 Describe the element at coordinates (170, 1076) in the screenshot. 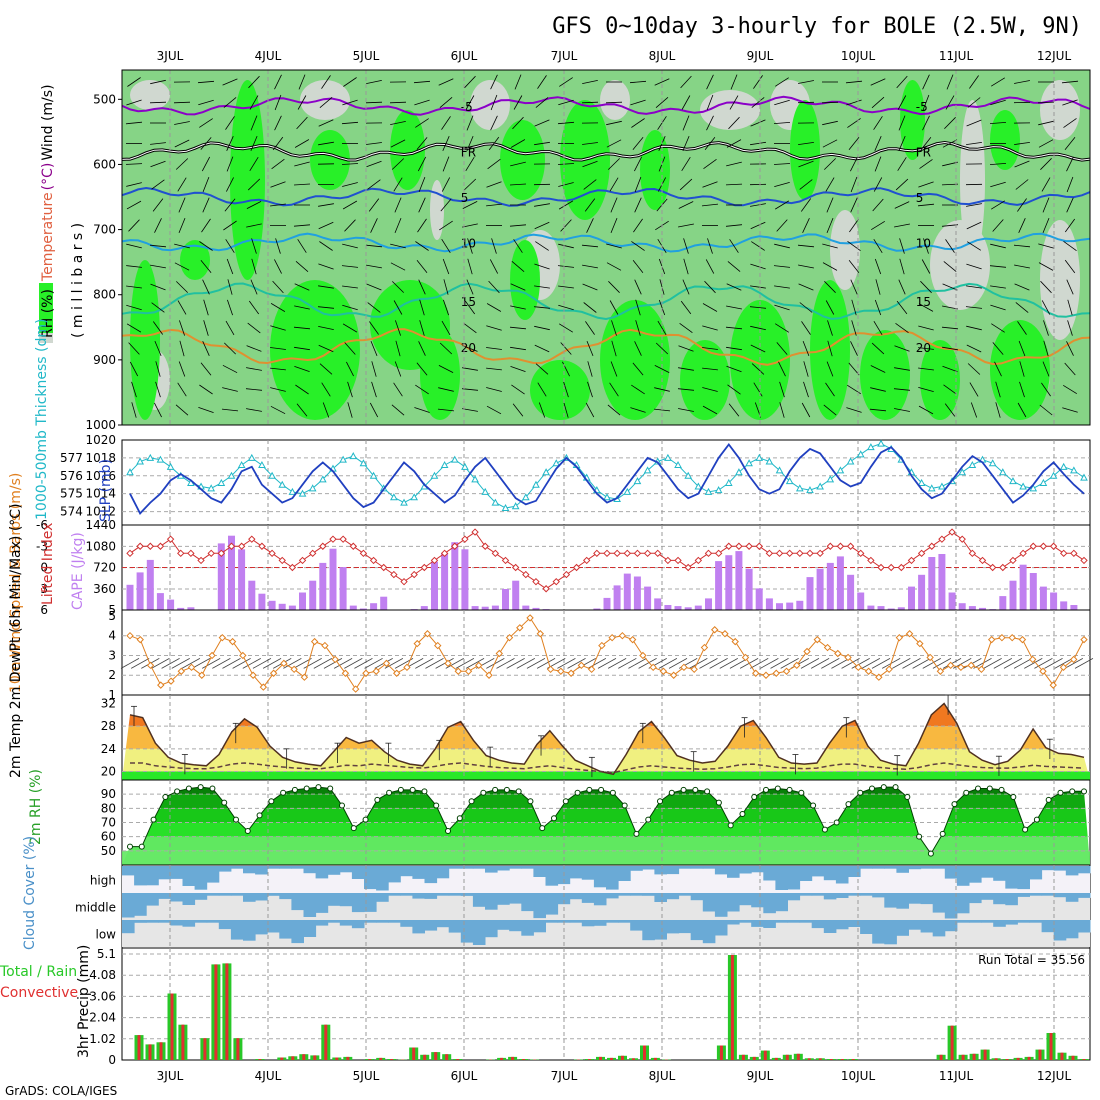

I see `bottom-date-3JUL: 3JUL` at that location.